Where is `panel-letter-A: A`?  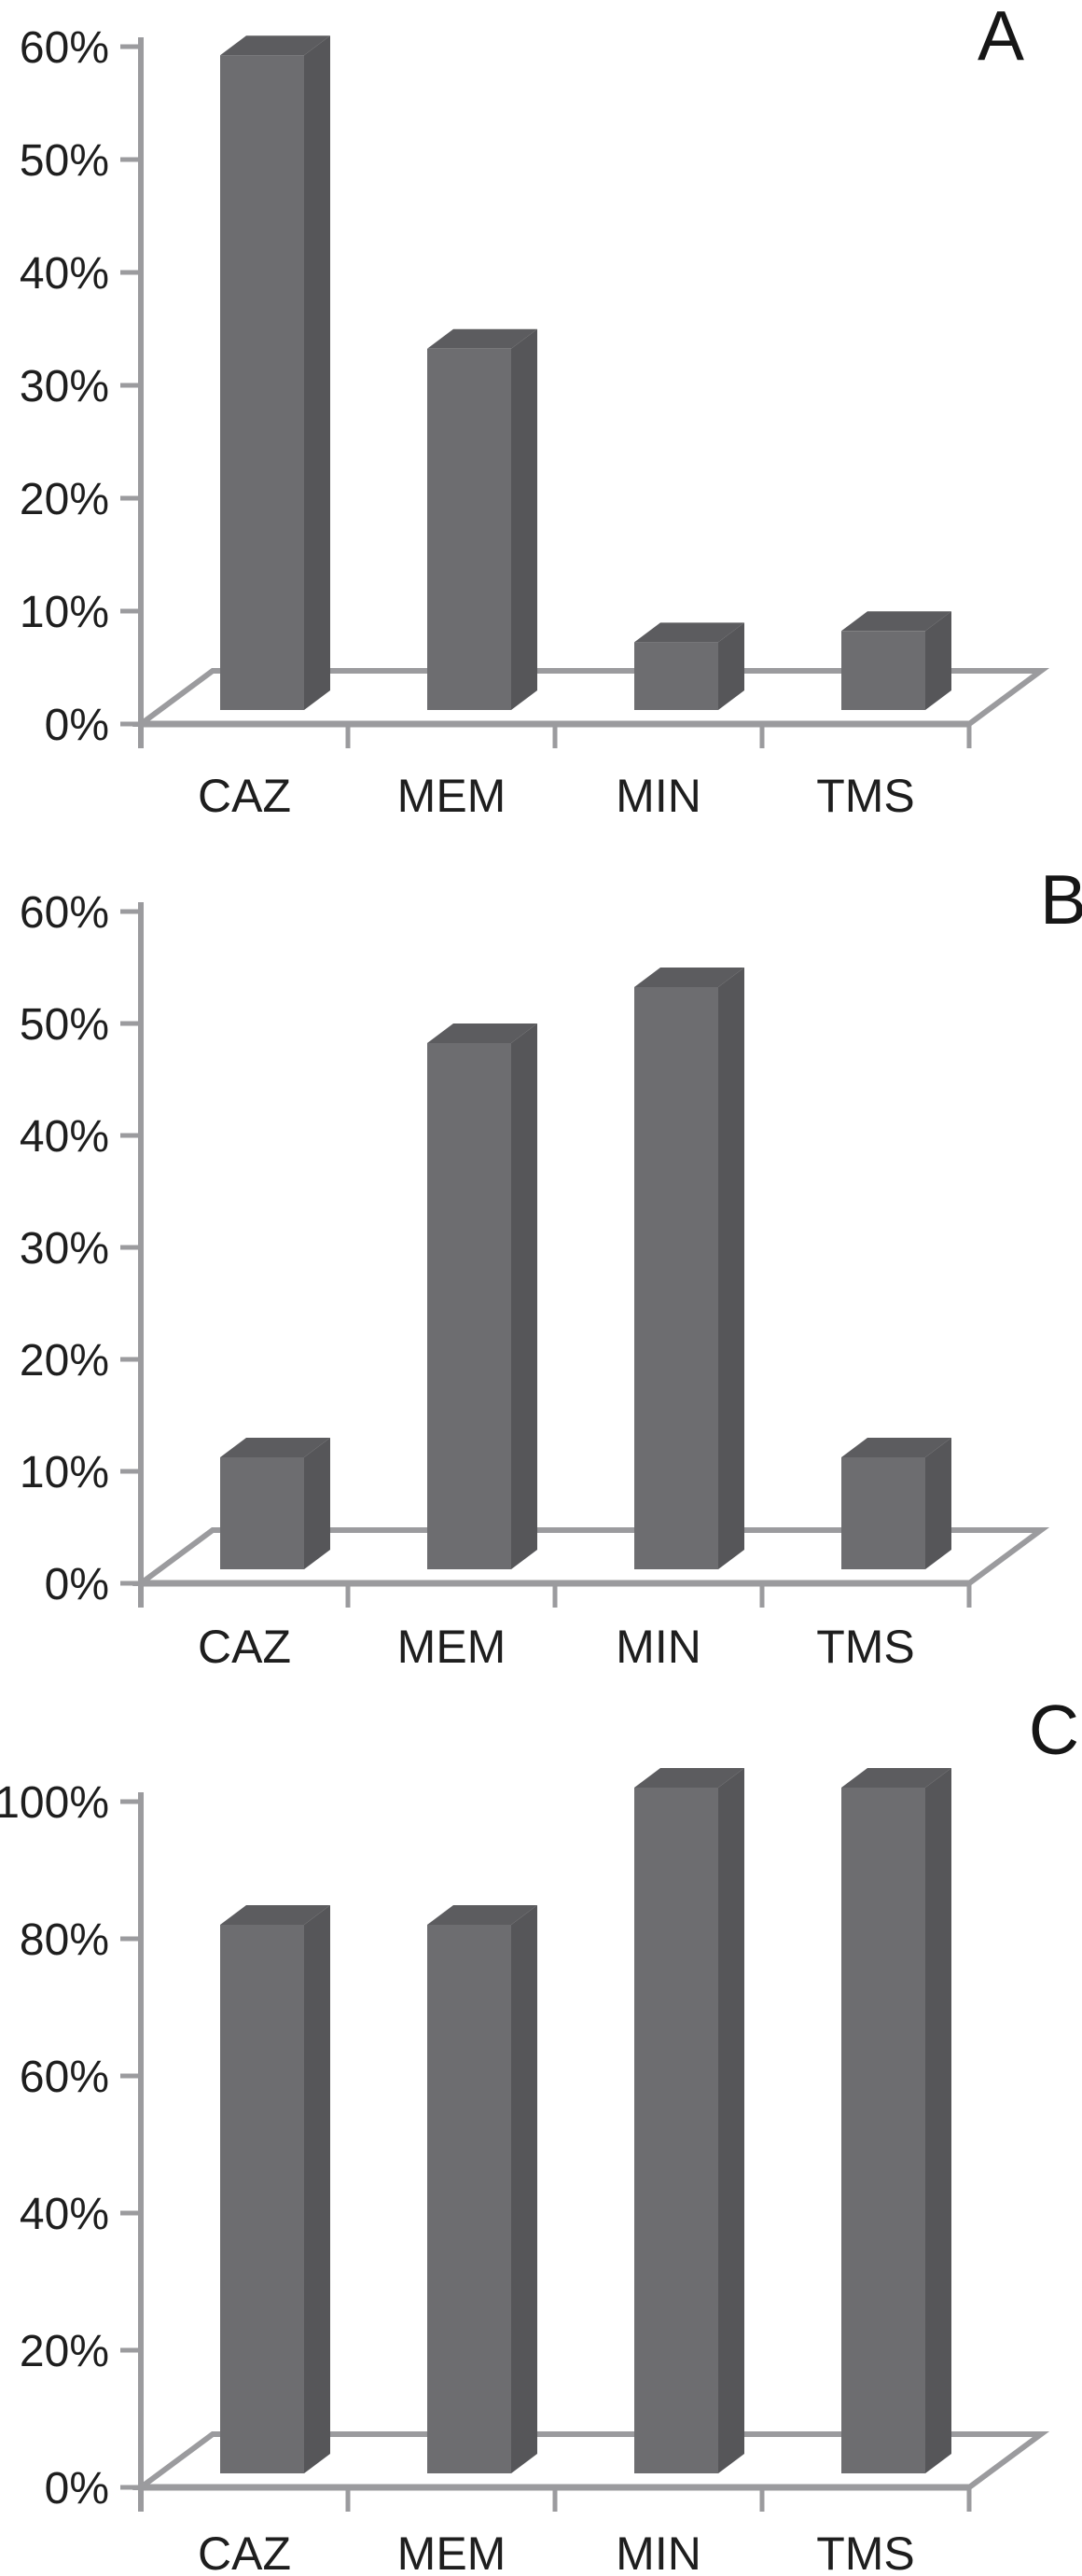 panel-letter-A: A is located at coordinates (1001, 37).